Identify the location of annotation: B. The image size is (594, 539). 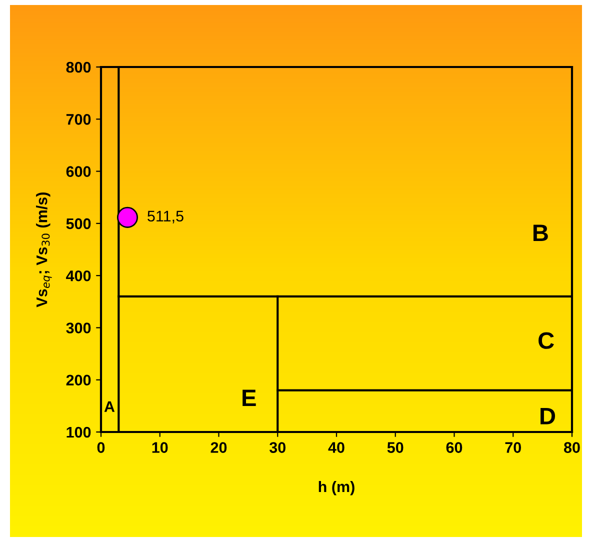
(540, 233).